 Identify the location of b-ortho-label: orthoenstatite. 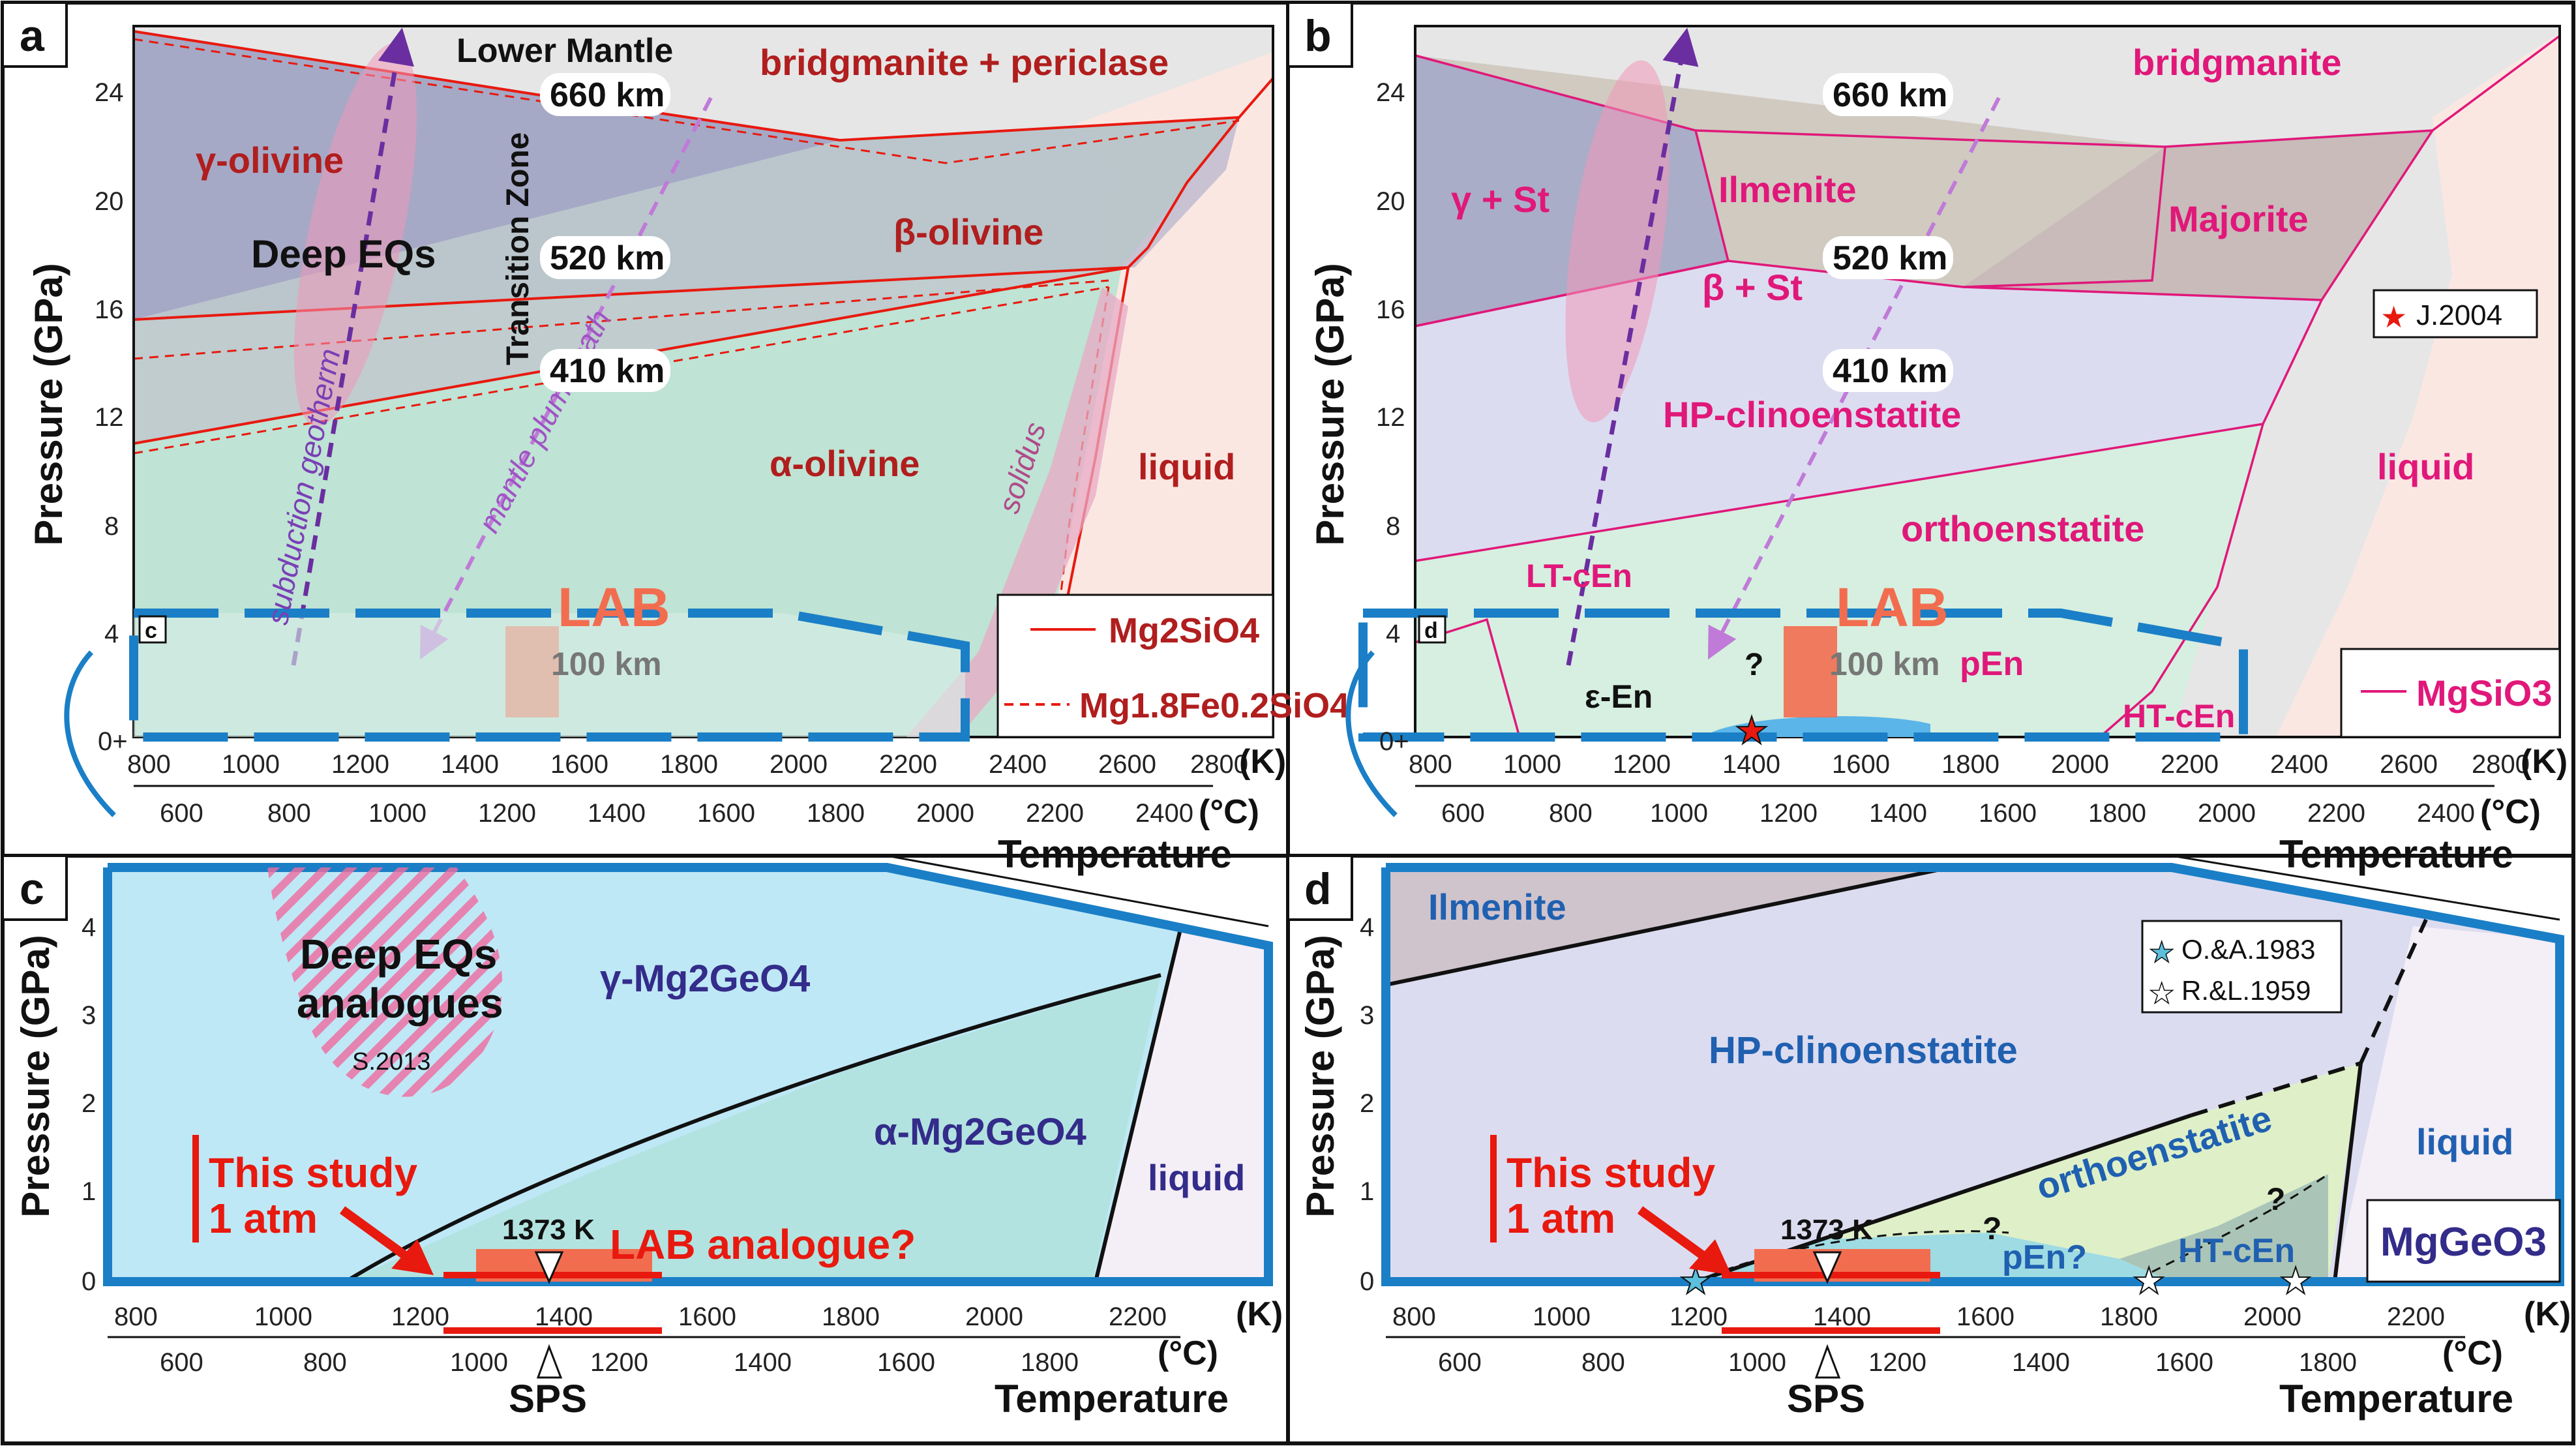
(2022, 528).